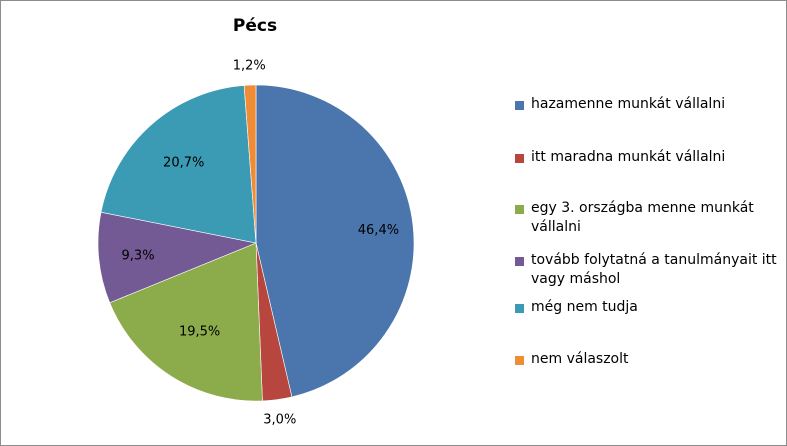  What do you see at coordinates (138, 255) in the screenshot?
I see `slice-value-label: 9,3%` at bounding box center [138, 255].